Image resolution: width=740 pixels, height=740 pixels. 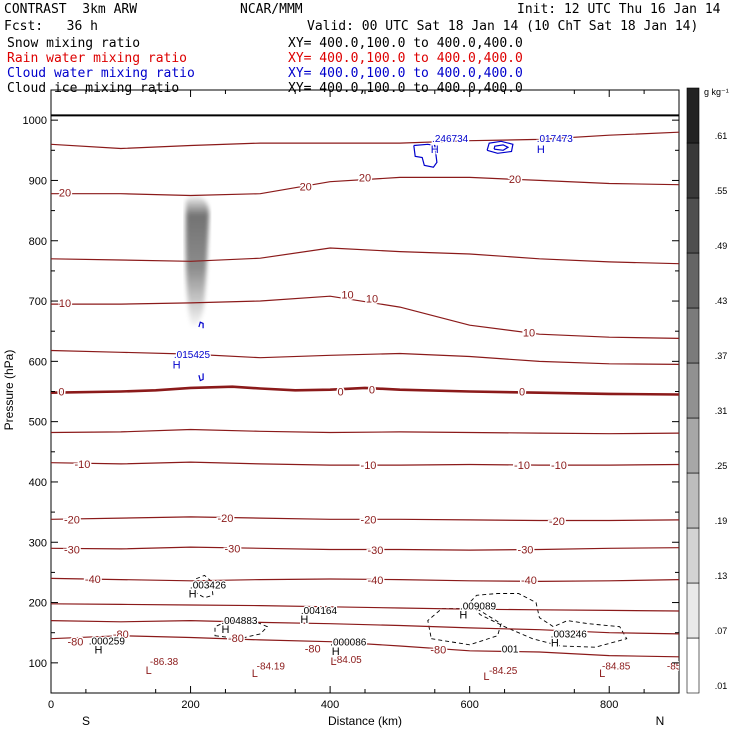 I want to click on colorbar-label: .43, so click(x=721, y=301).